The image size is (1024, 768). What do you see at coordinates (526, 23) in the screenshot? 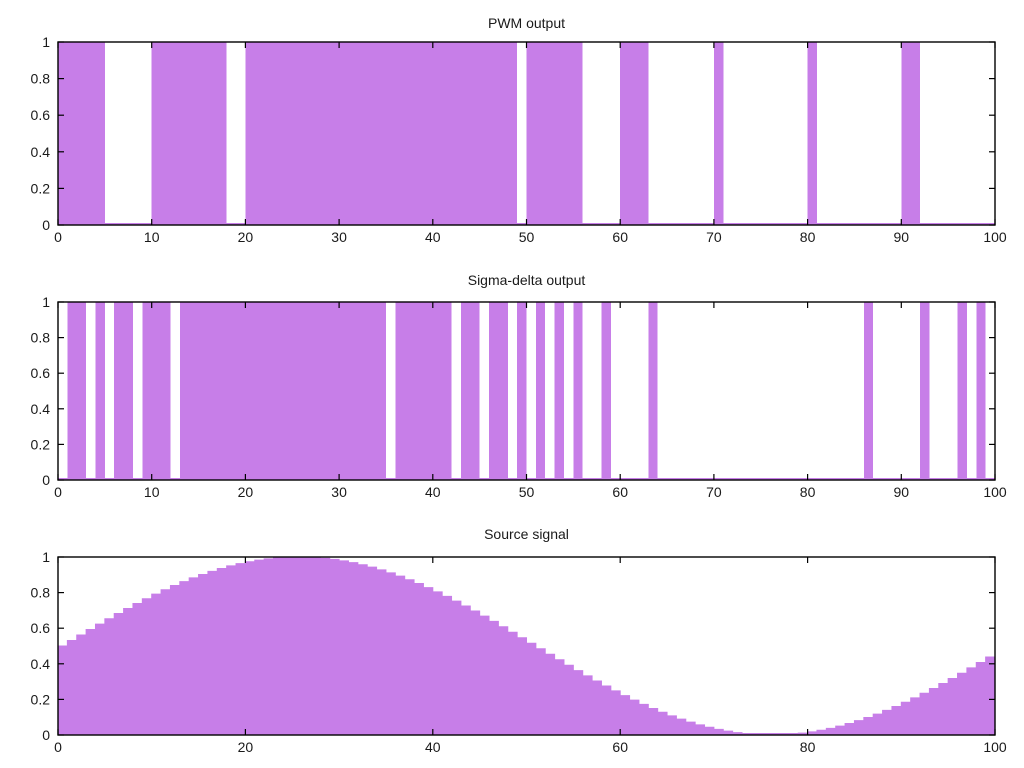
I see `chart-title-pwm: PWM output` at bounding box center [526, 23].